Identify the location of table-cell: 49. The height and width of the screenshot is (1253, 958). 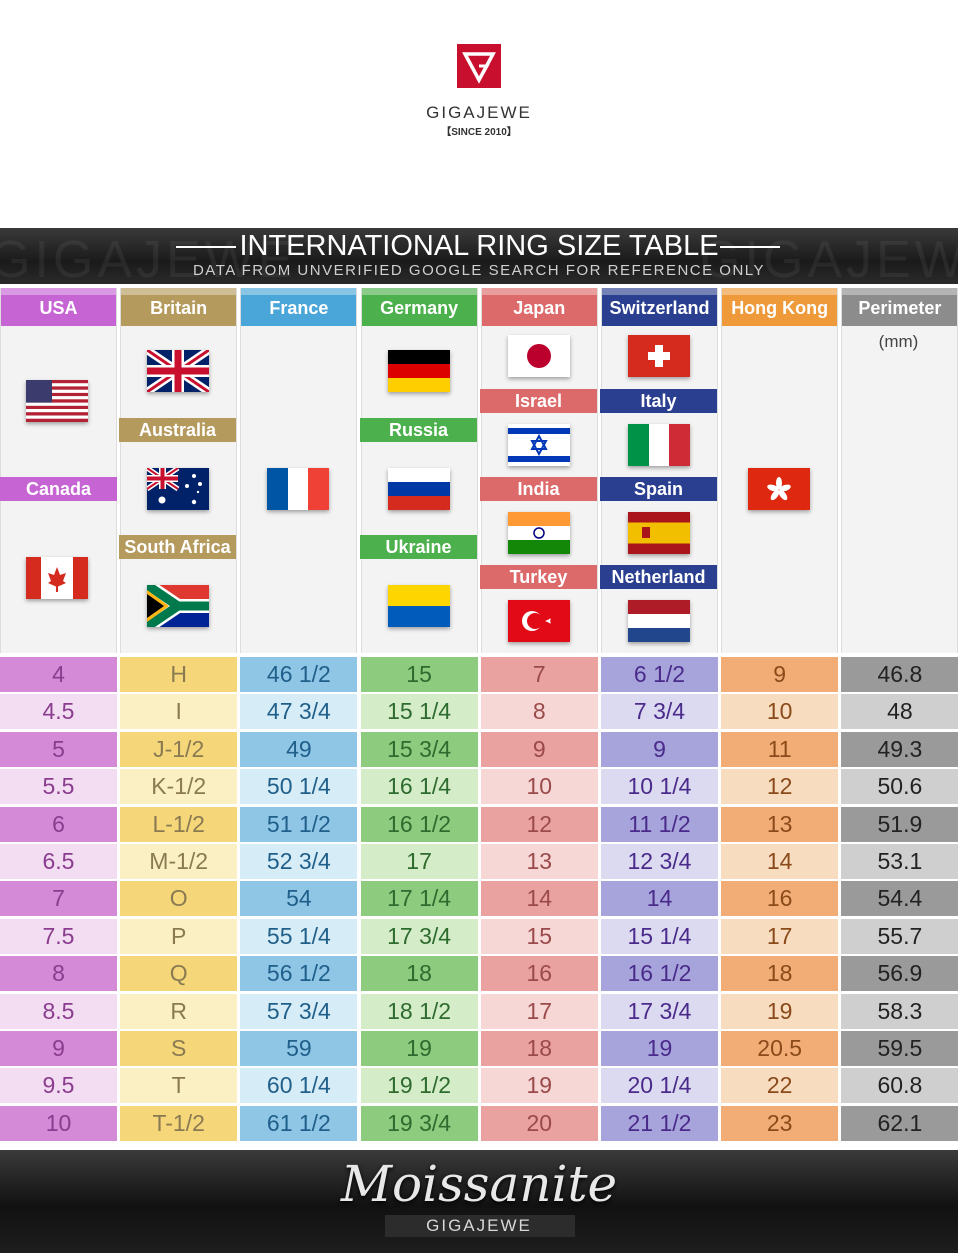
(299, 749).